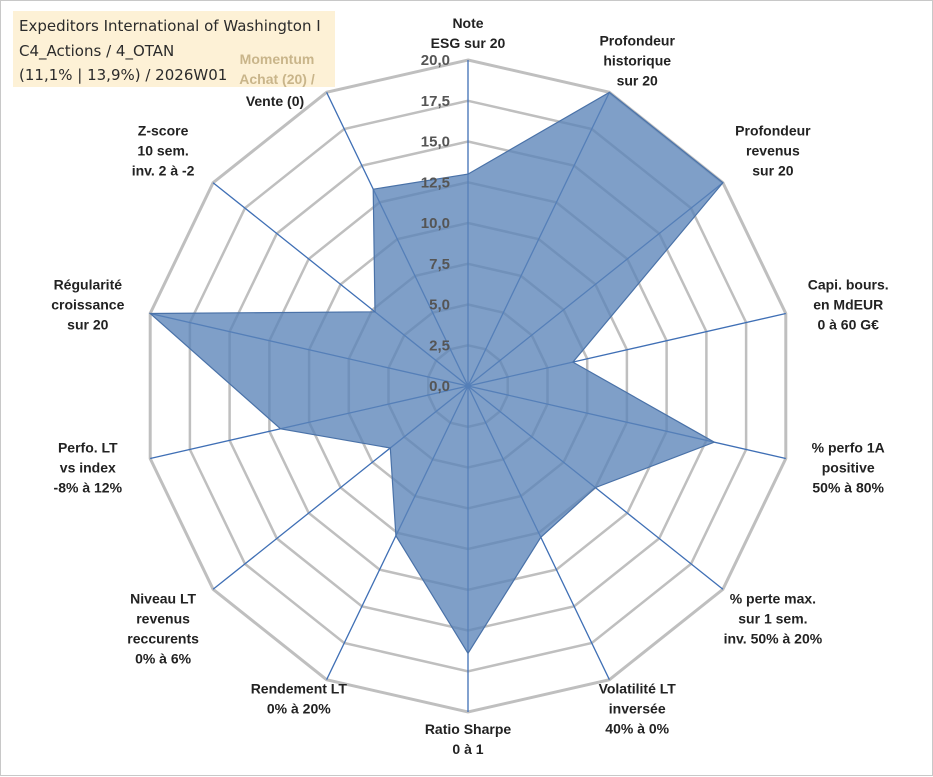 Image resolution: width=933 pixels, height=777 pixels. I want to click on axis-label-line: en MdEUR, so click(848, 305).